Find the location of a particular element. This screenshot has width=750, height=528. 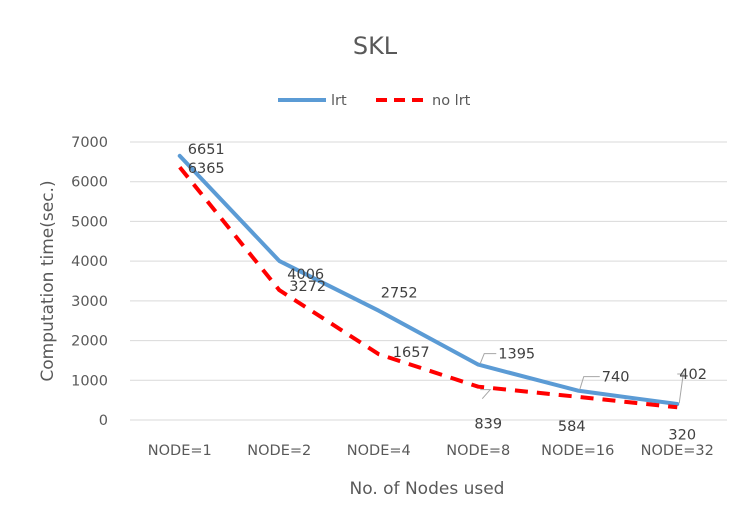

y-tick-label: 0 is located at coordinates (103, 421).